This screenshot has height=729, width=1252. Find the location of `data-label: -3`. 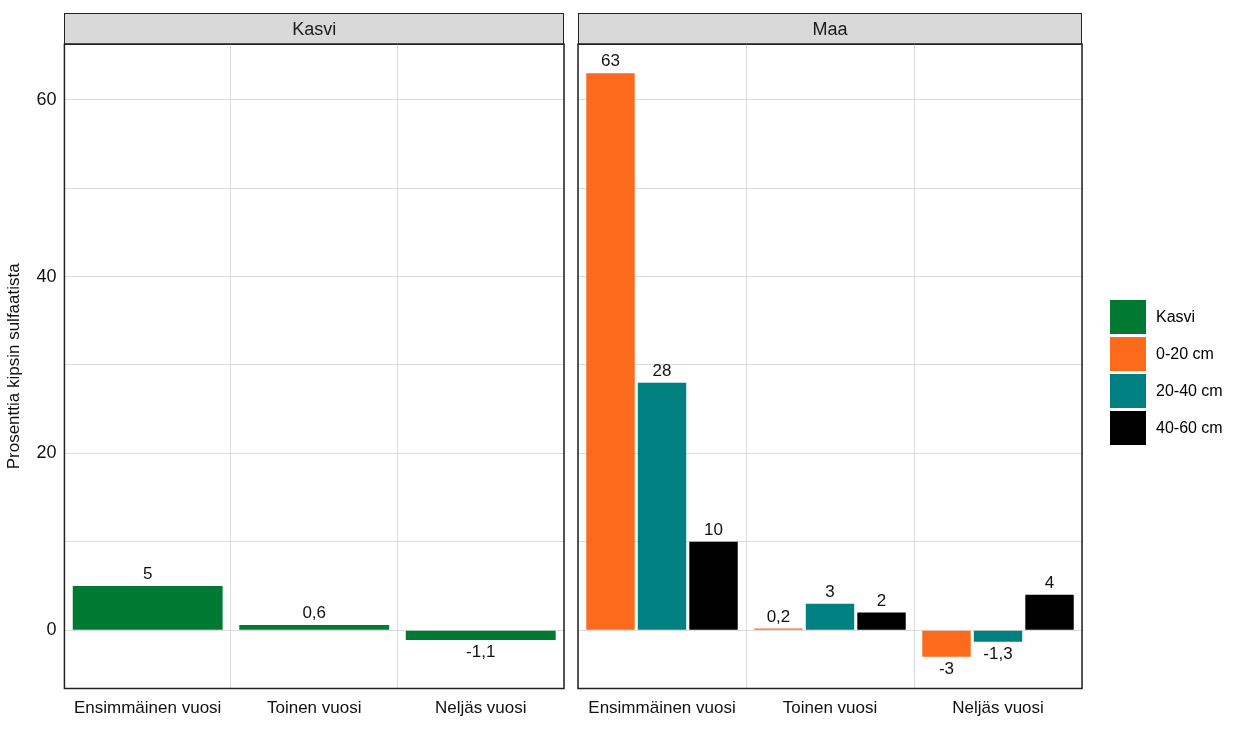

data-label: -3 is located at coordinates (946, 668).